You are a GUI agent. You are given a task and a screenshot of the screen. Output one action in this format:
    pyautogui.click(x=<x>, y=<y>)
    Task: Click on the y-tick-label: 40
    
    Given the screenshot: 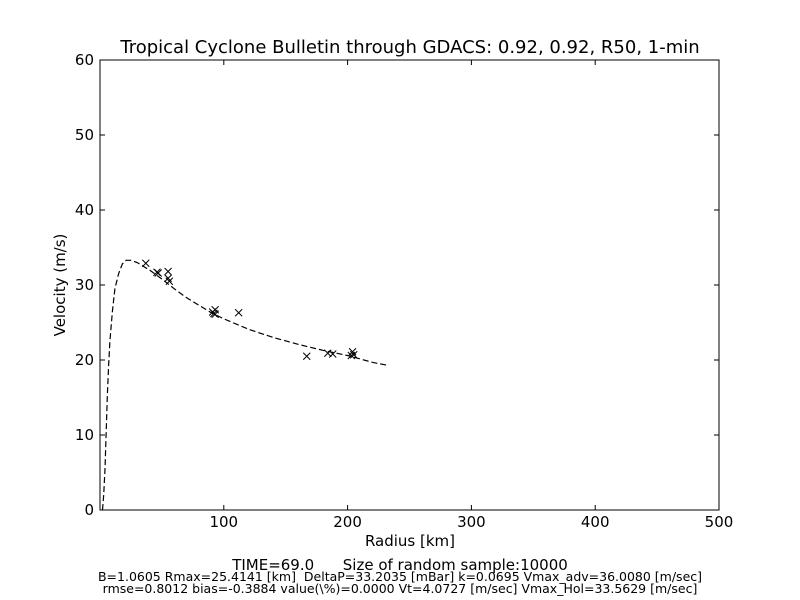 What is the action you would take?
    pyautogui.click(x=84, y=210)
    